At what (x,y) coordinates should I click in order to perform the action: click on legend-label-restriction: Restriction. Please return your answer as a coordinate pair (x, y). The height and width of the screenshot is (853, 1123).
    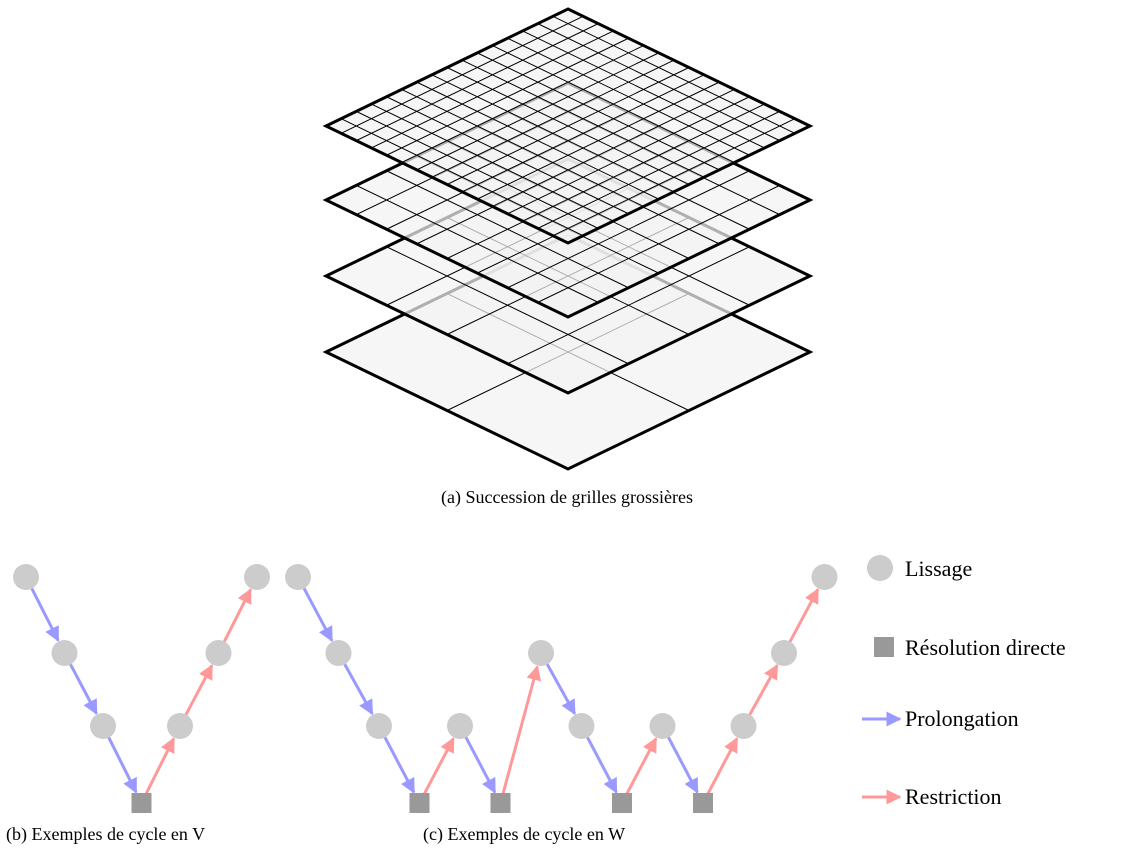
    Looking at the image, I should click on (953, 796).